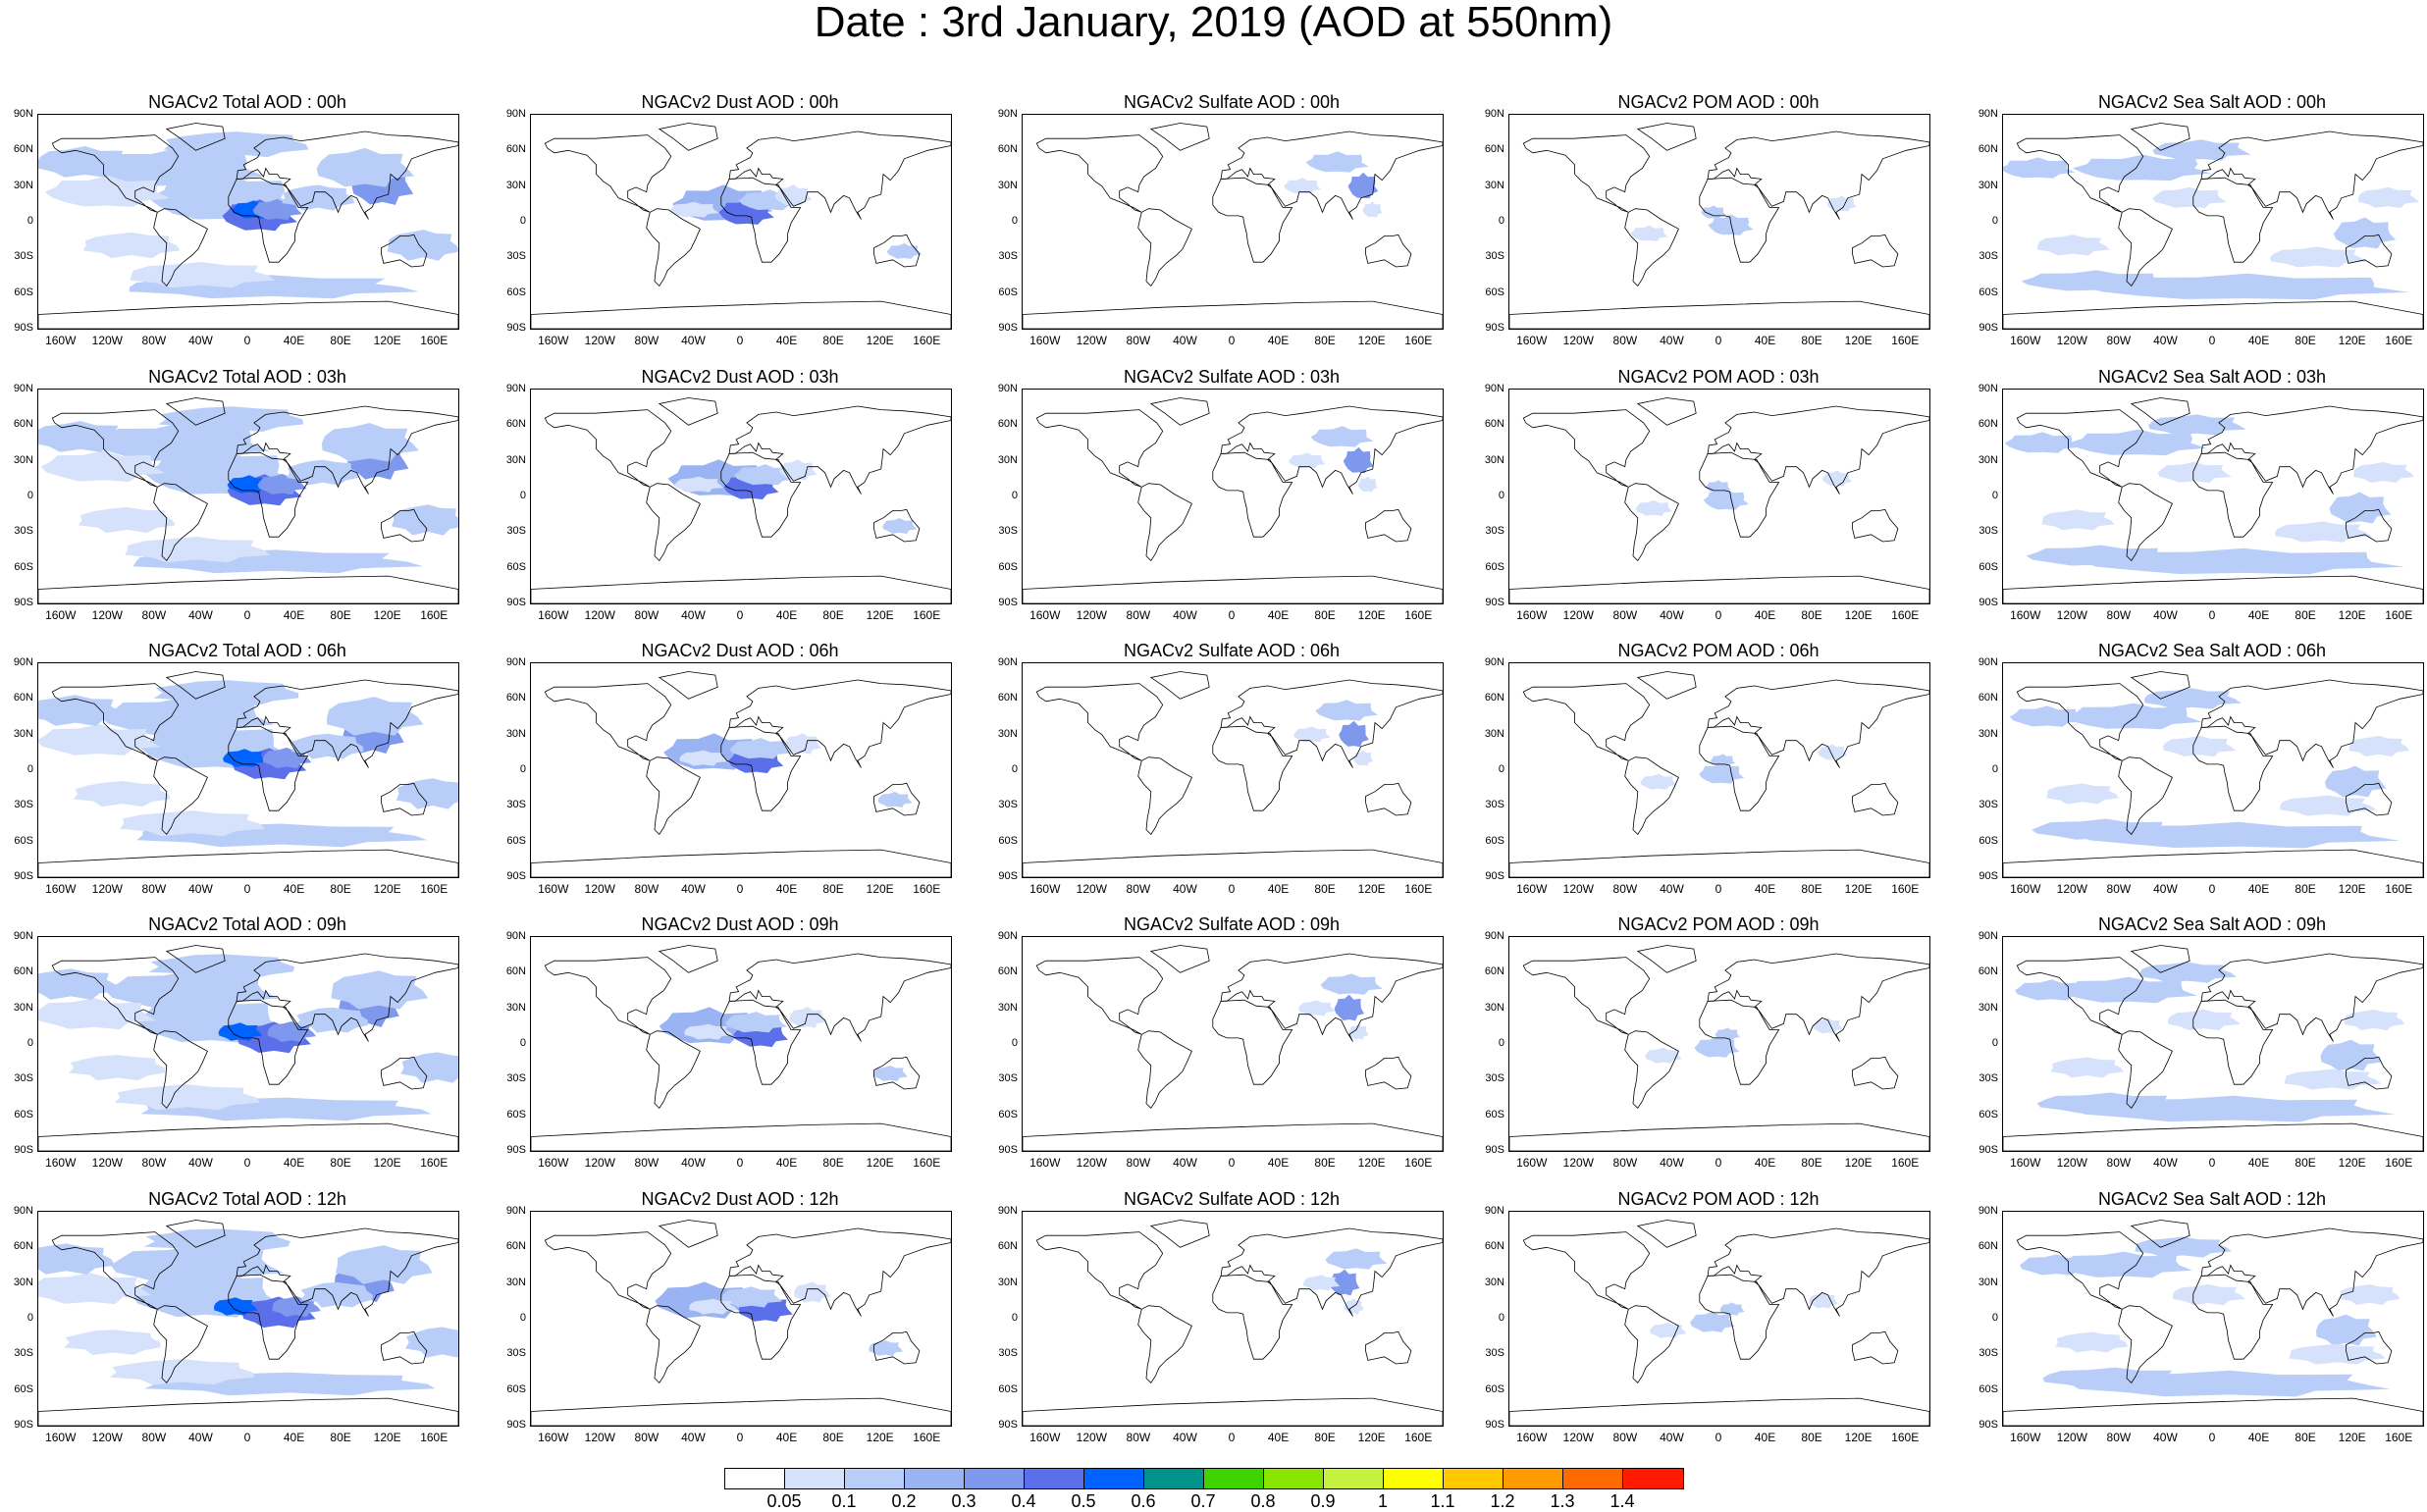 This screenshot has height=1512, width=2427. Describe the element at coordinates (2213, 770) in the screenshot. I see `map-panel` at that location.